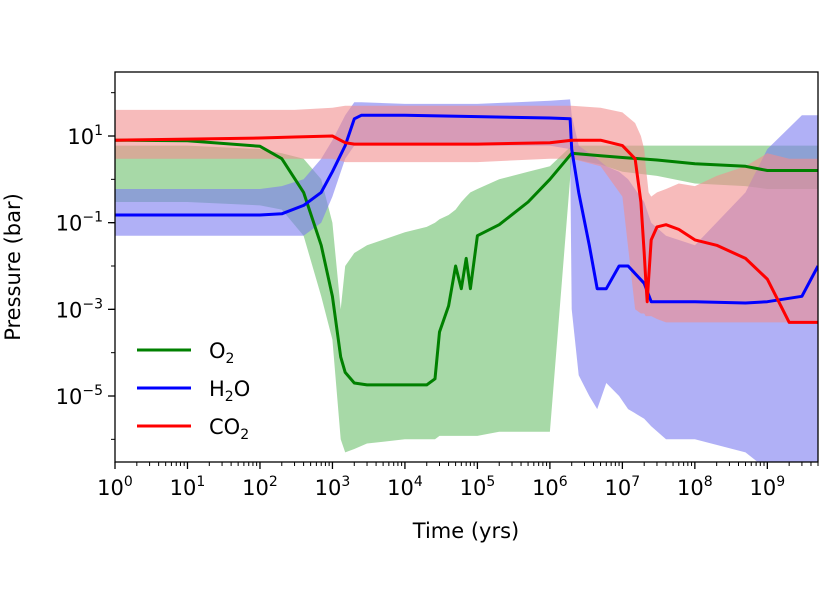  I want to click on x-tick-label: 109, so click(768, 487).